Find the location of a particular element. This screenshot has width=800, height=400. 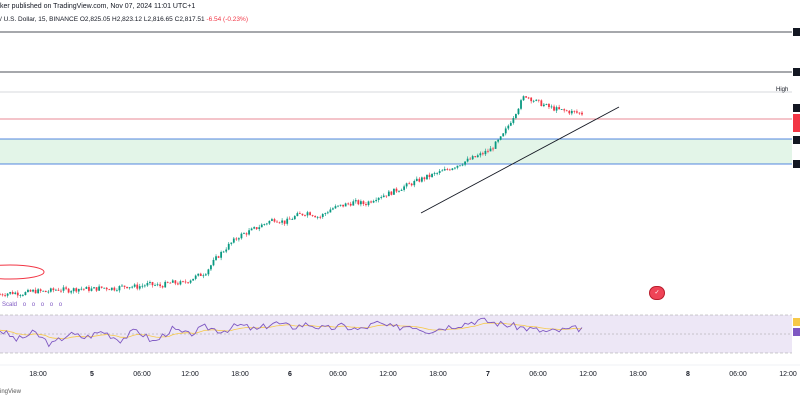

close-label: C is located at coordinates (177, 19).